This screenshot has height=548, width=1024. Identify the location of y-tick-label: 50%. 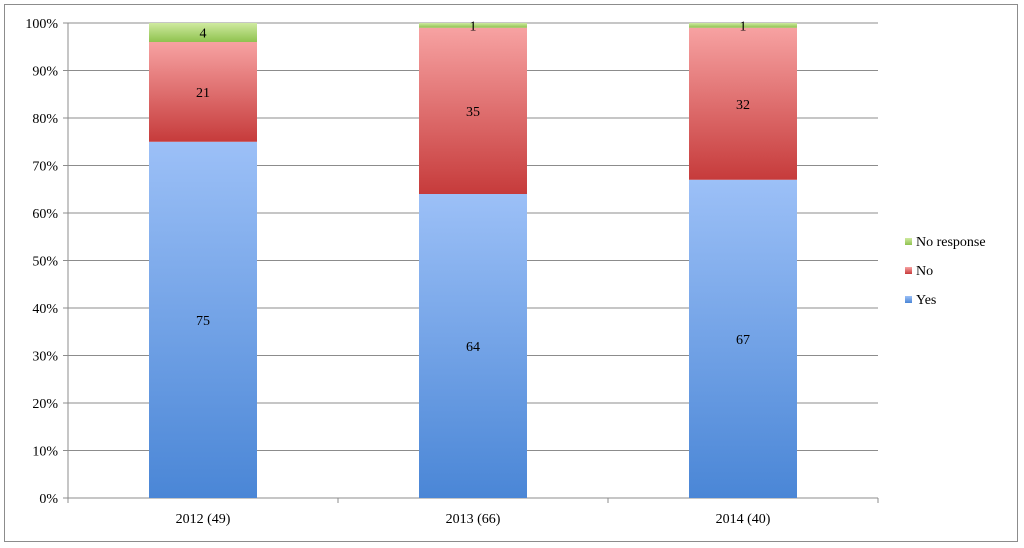
(45, 262).